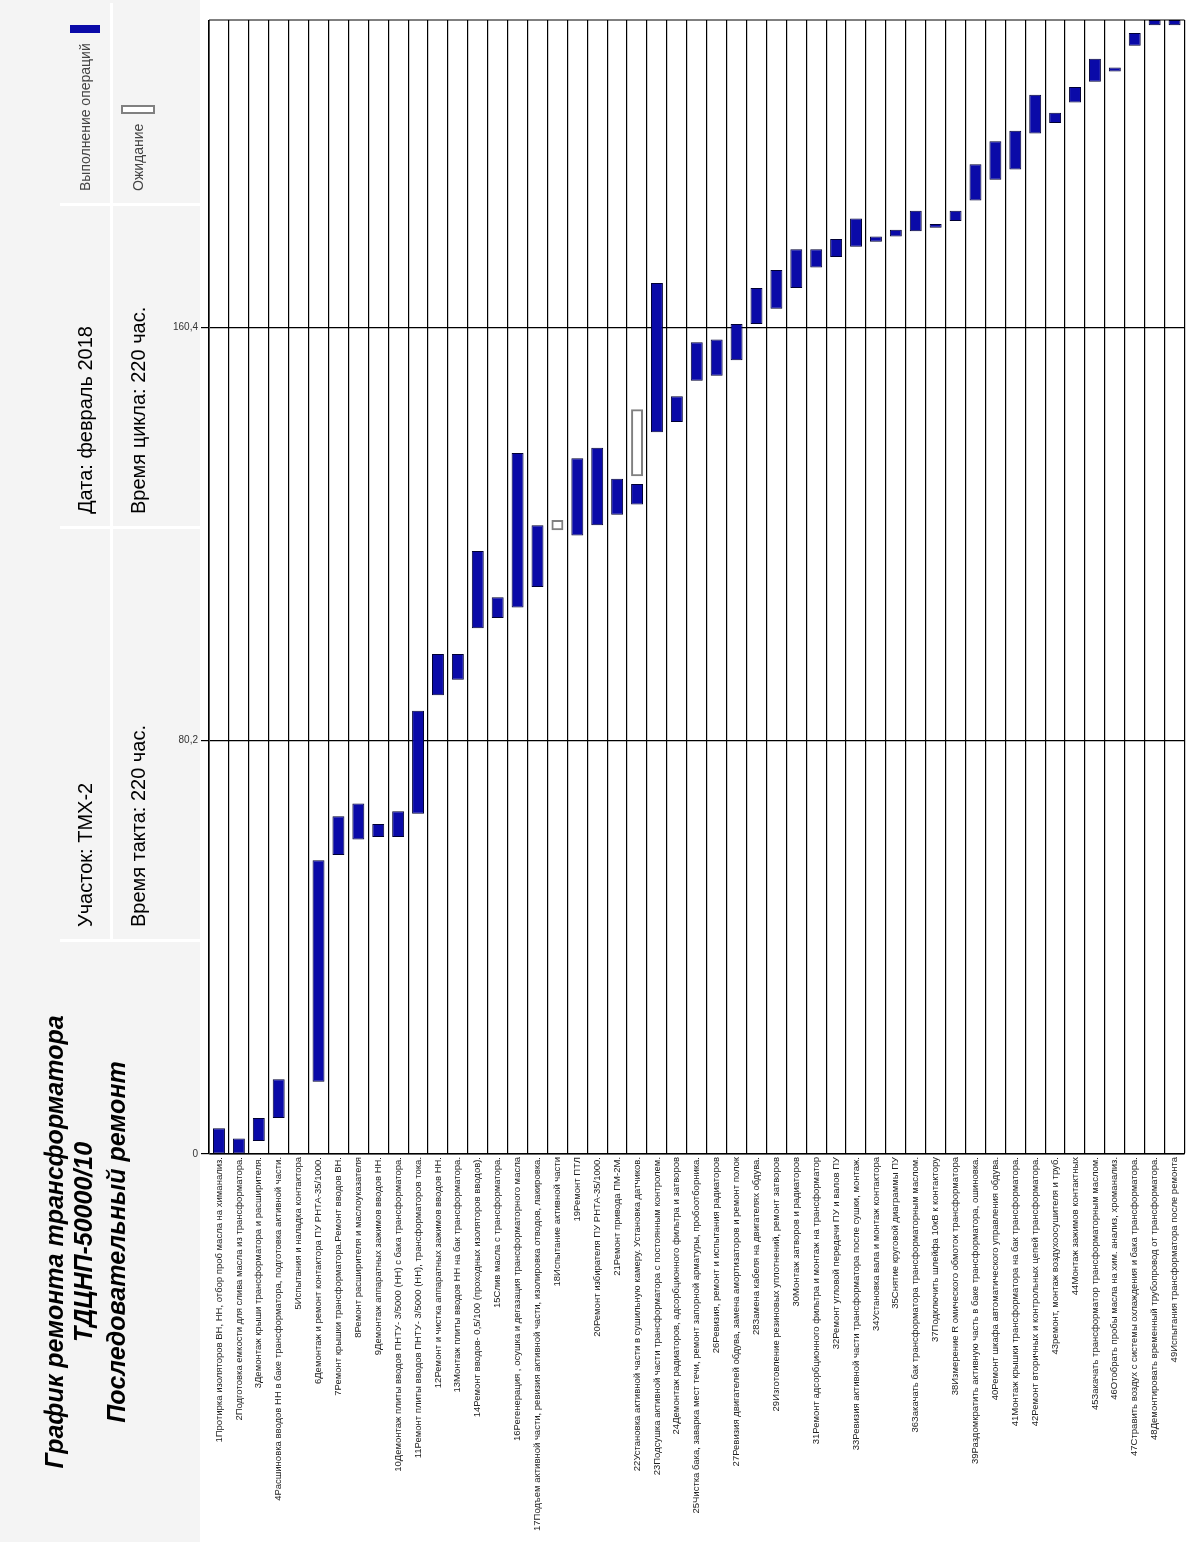  What do you see at coordinates (756, 1245) in the screenshot?
I see `x-tick-label: 28Замена кабеля на двигателях обдува.` at bounding box center [756, 1245].